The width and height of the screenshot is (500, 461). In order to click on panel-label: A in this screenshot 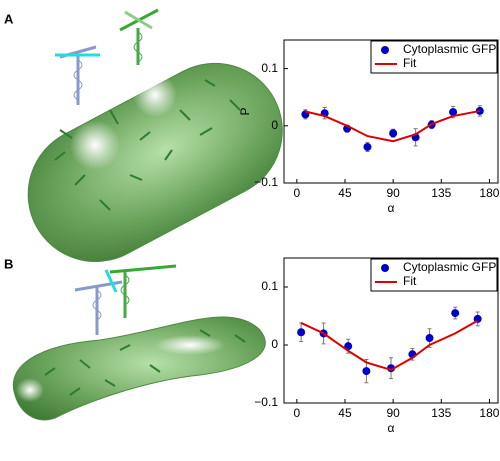, I will do `click(9, 18)`.